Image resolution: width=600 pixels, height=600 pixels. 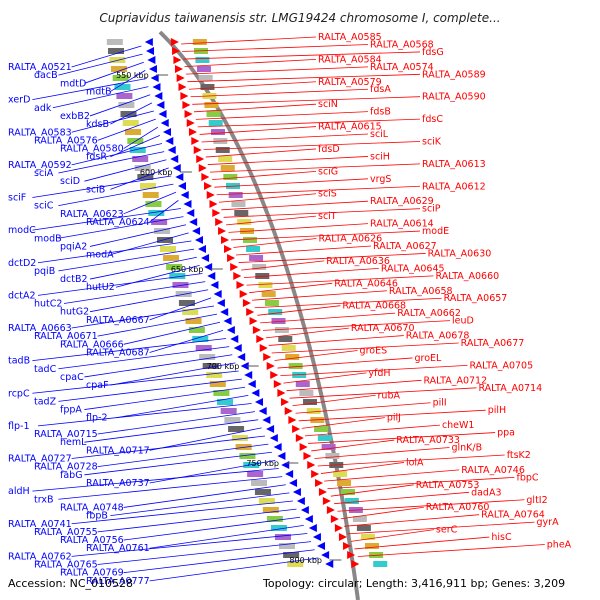 What do you see at coordinates (66, 434) in the screenshot?
I see `minus-gene-label: RALTA_A0715` at bounding box center [66, 434].